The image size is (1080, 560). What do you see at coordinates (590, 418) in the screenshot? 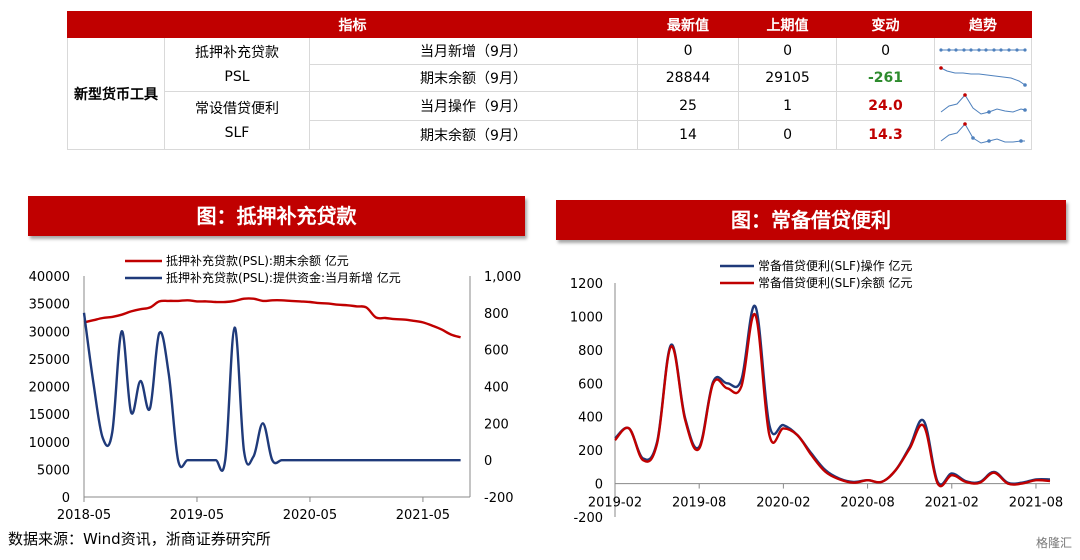
I see `y-tick-label: 400` at bounding box center [590, 418].